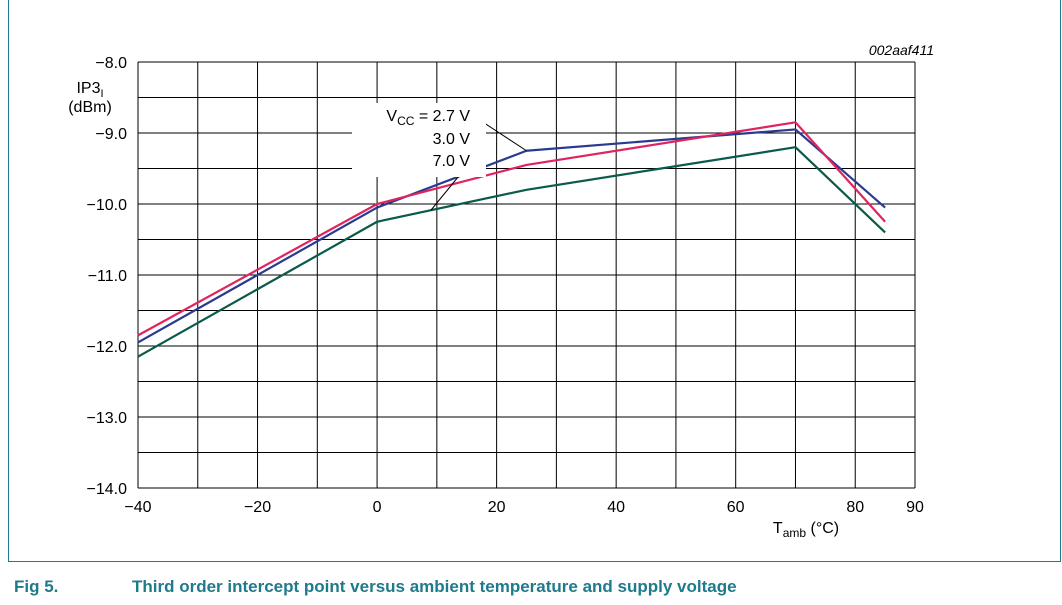 Image resolution: width=1062 pixels, height=605 pixels. Describe the element at coordinates (111, 134) in the screenshot. I see `y-tick-label: −9.0` at that location.